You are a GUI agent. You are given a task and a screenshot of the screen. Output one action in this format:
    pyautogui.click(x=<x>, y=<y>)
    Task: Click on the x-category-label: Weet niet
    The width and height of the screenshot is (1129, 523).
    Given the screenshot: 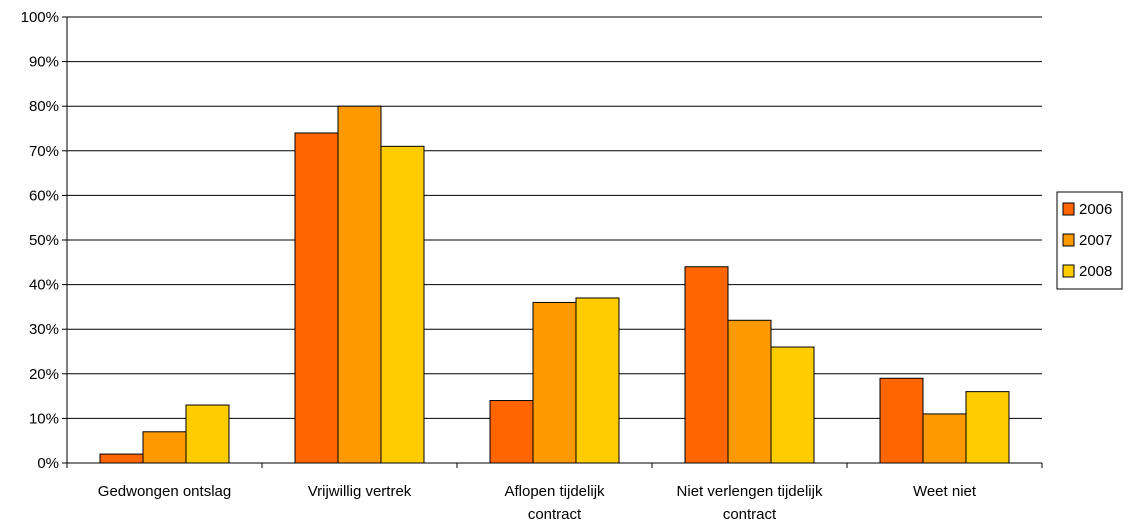 What is the action you would take?
    pyautogui.click(x=945, y=491)
    